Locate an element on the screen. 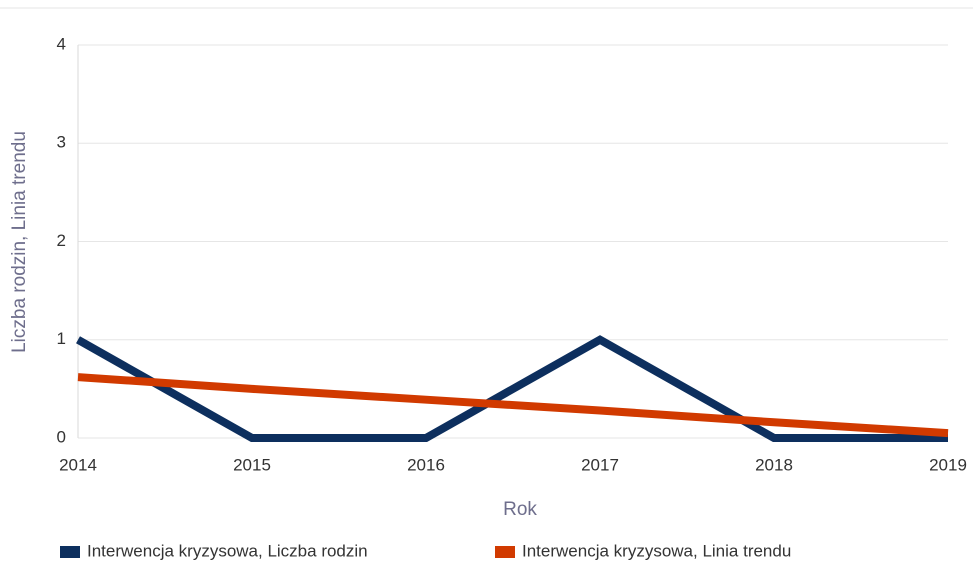  legend-label: Interwencja kryzysowa, Liczba rodzin is located at coordinates (227, 550).